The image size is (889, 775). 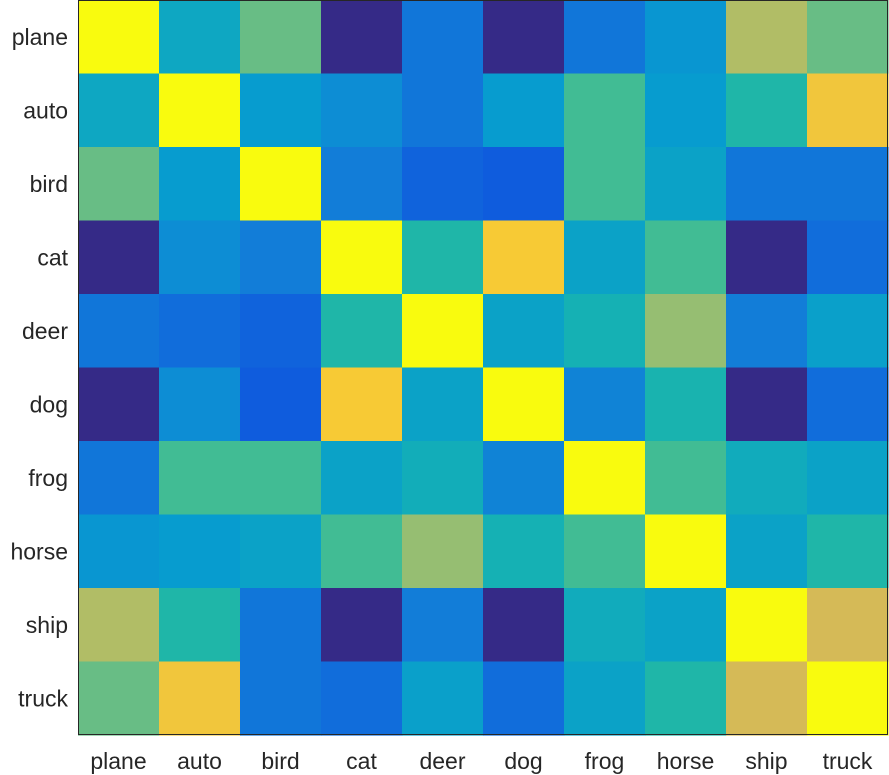 What do you see at coordinates (605, 761) in the screenshot?
I see `x-tick-label-frog: frog` at bounding box center [605, 761].